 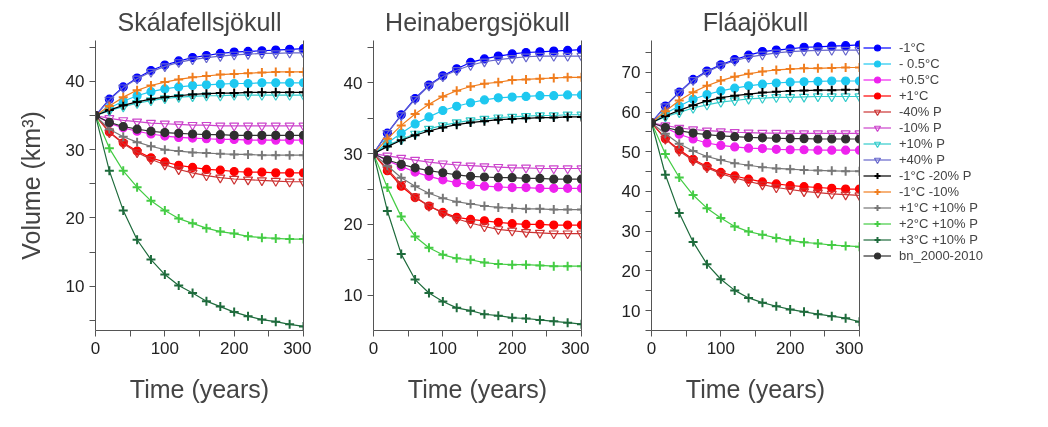 What do you see at coordinates (935, 175) in the screenshot?
I see `legend-label: -1°C -20% P` at bounding box center [935, 175].